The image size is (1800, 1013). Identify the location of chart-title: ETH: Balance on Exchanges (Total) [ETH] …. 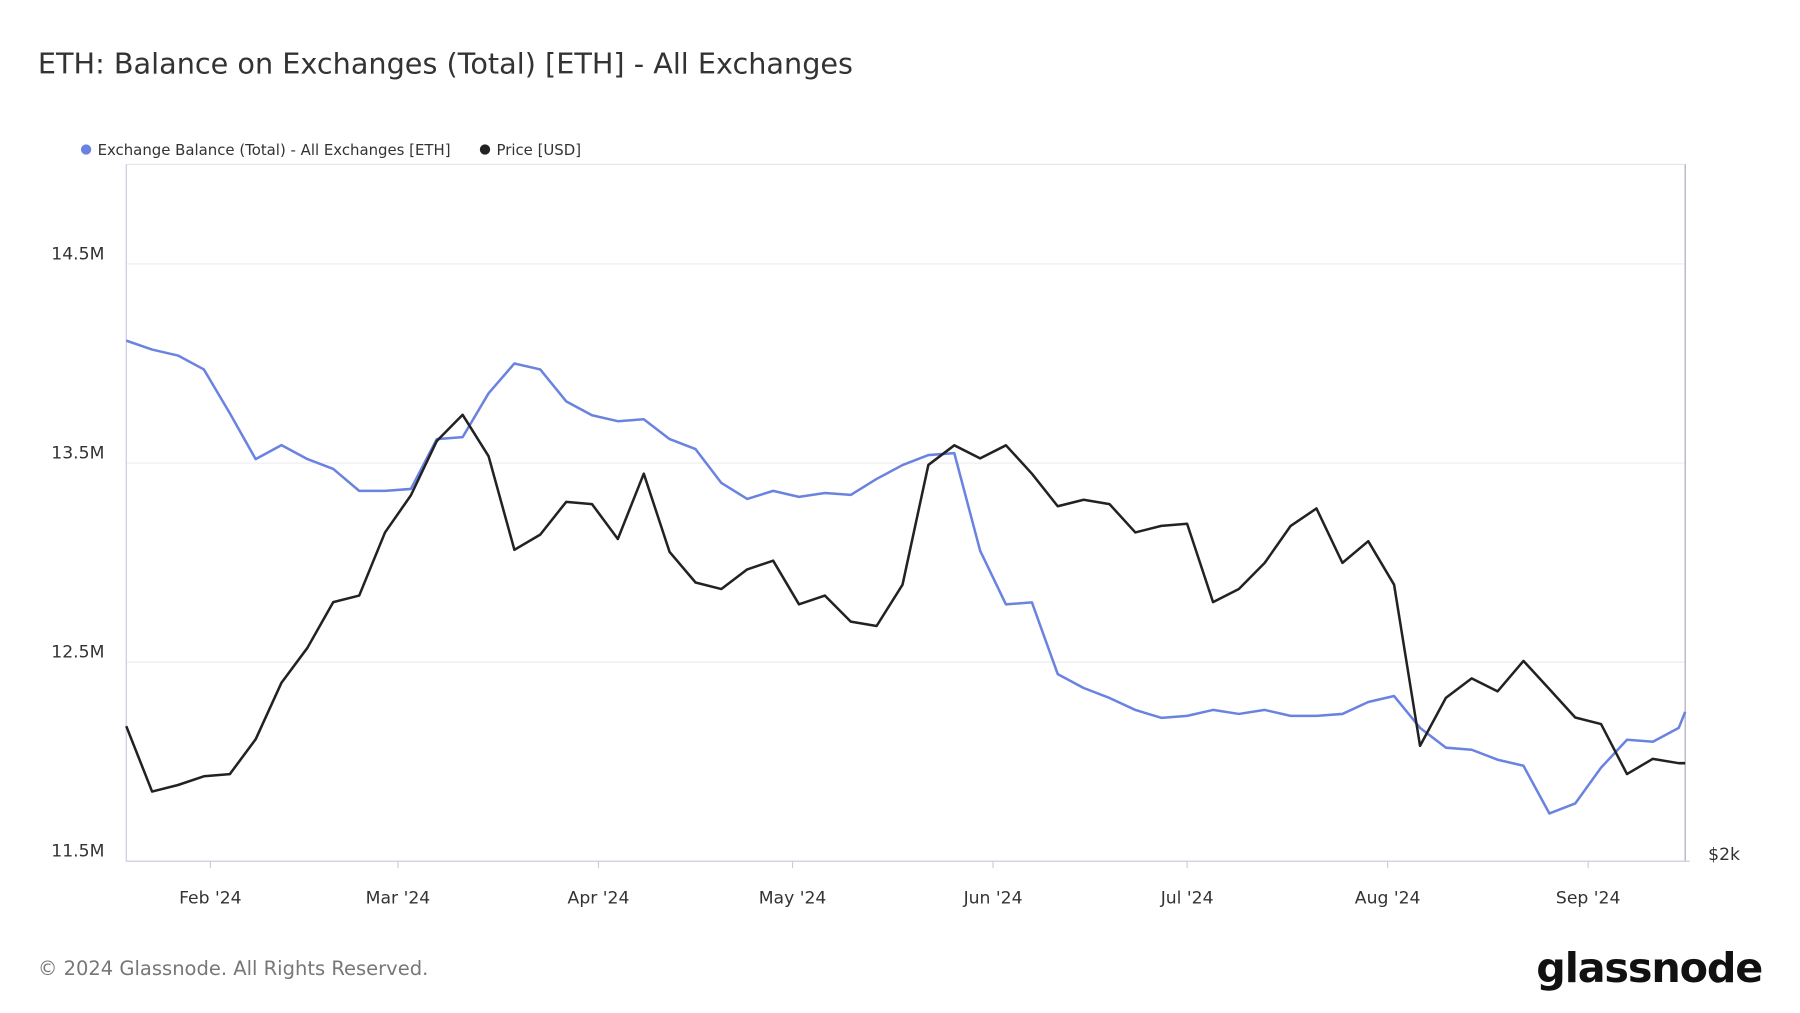
(445, 64).